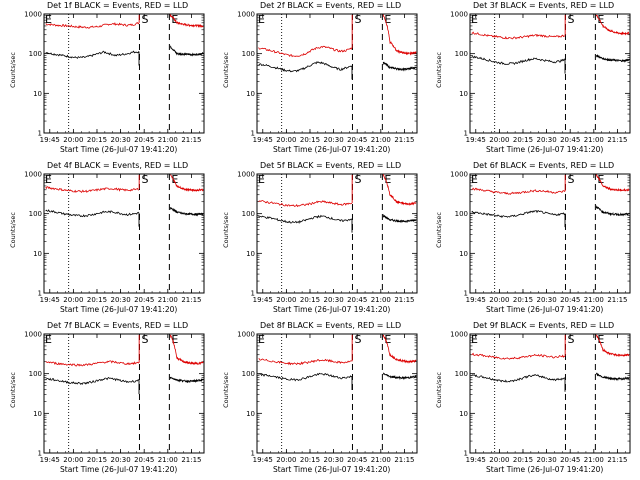 Image resolution: width=640 pixels, height=480 pixels. What do you see at coordinates (118, 165) in the screenshot?
I see `panel-title: Det 4f BLACK = Events, RED = LLD` at bounding box center [118, 165].